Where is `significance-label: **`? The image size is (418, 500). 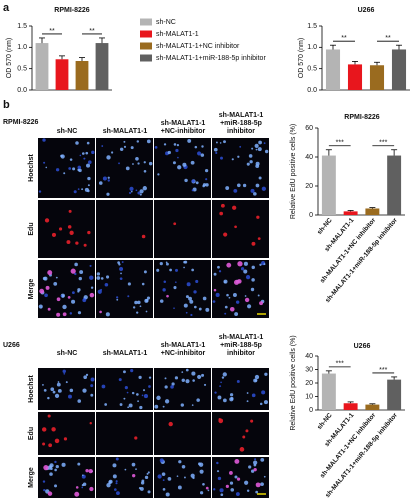
significance-label: ** is located at coordinates (52, 31).